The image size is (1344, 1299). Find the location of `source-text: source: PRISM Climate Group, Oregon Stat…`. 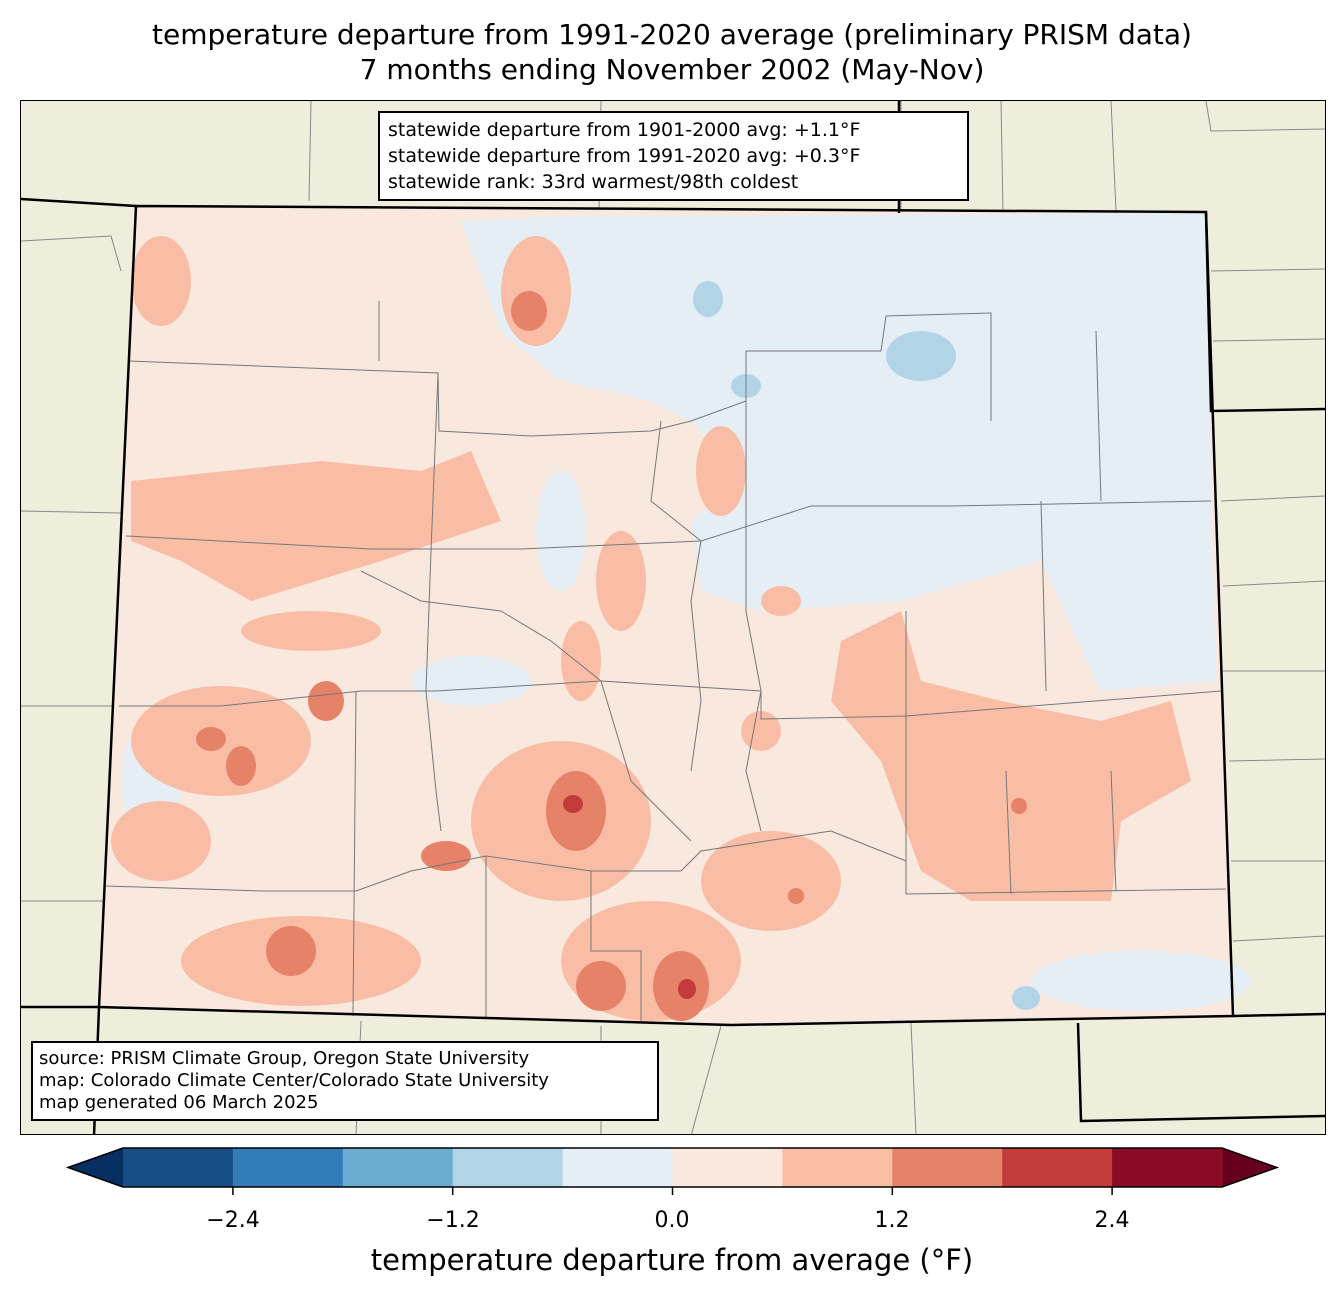

source-text: source: PRISM Climate Group, Oregon Stat… is located at coordinates (284, 1058).